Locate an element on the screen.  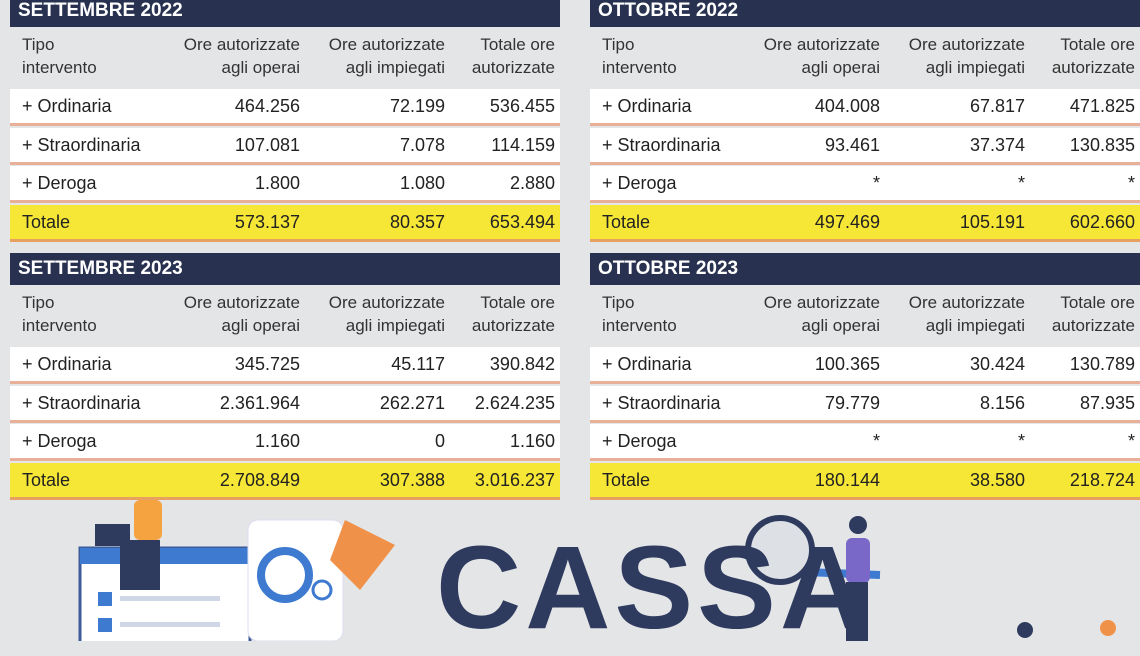
line is located at coordinates (170, 624).